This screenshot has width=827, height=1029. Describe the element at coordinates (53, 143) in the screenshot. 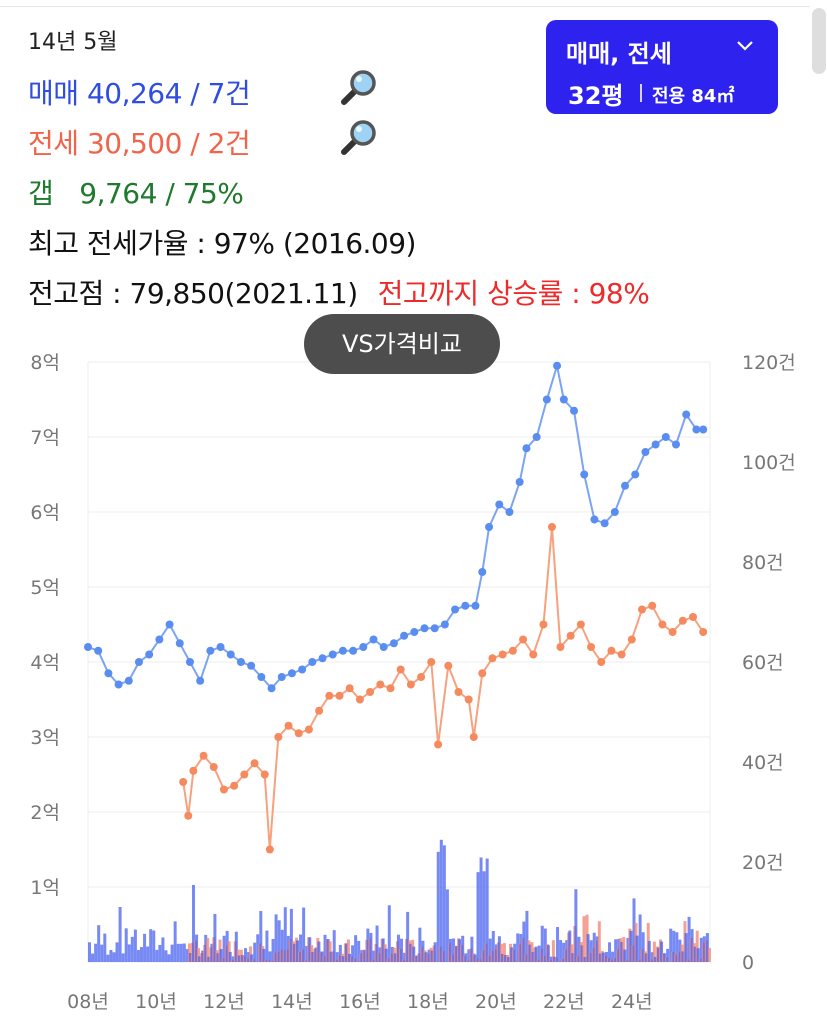

I see `rent-label: 전세` at that location.